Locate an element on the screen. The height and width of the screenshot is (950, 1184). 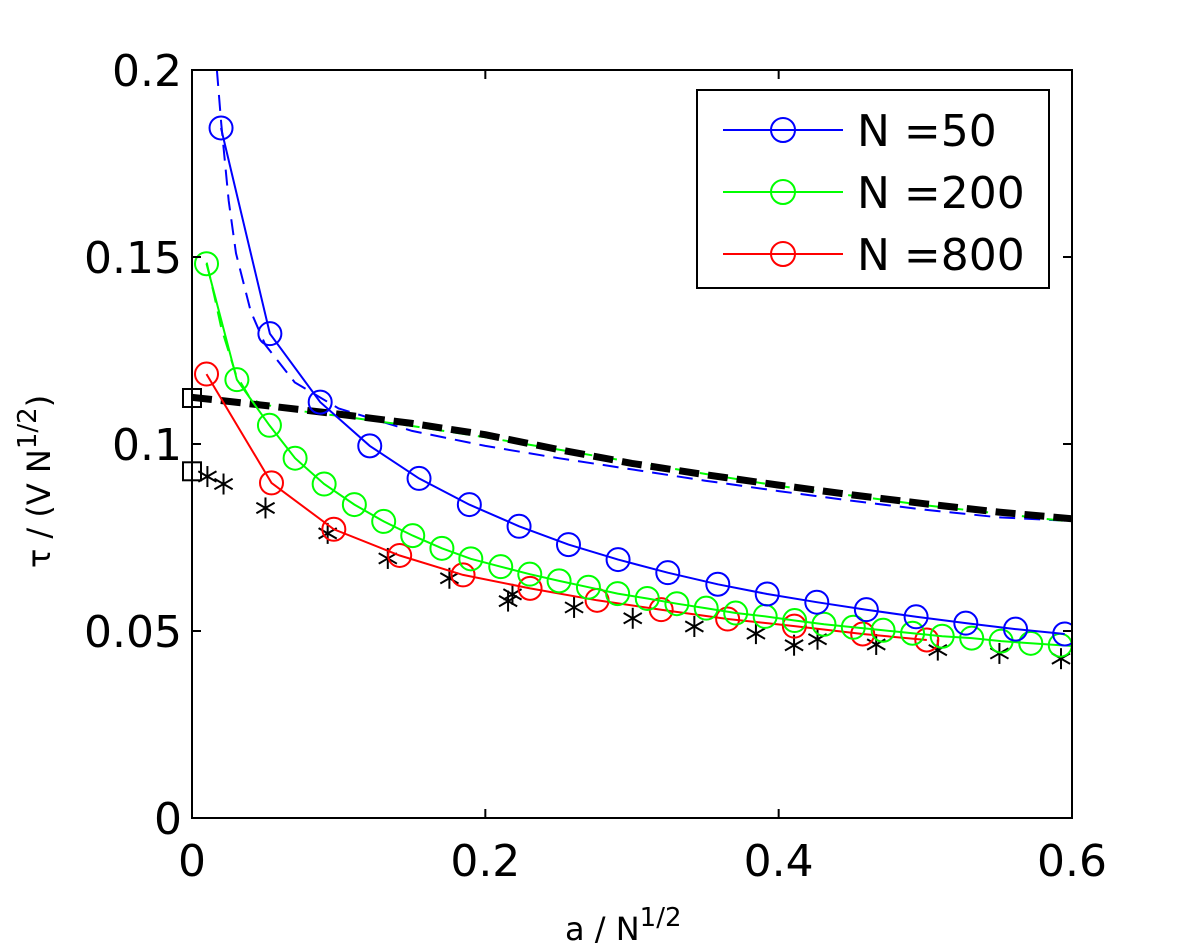
legend-label: N =800 is located at coordinates (941, 255).